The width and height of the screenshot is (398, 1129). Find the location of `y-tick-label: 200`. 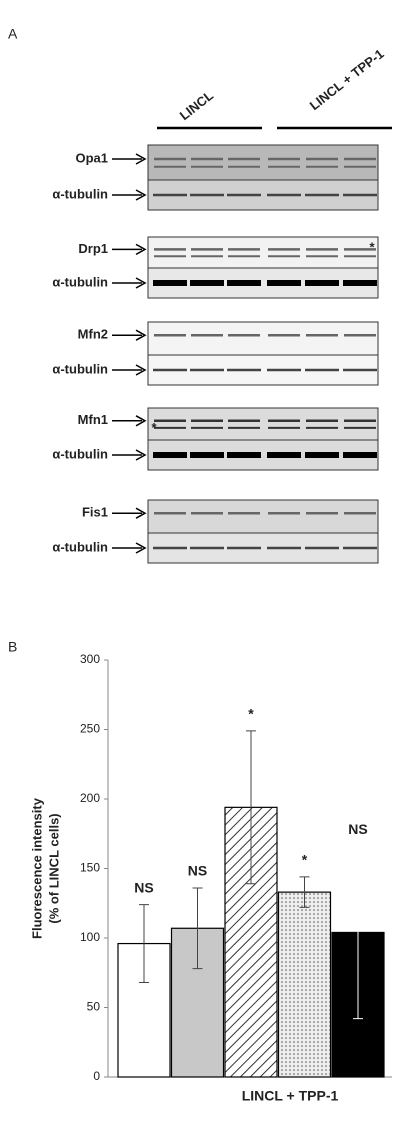

y-tick-label: 200 is located at coordinates (90, 798).